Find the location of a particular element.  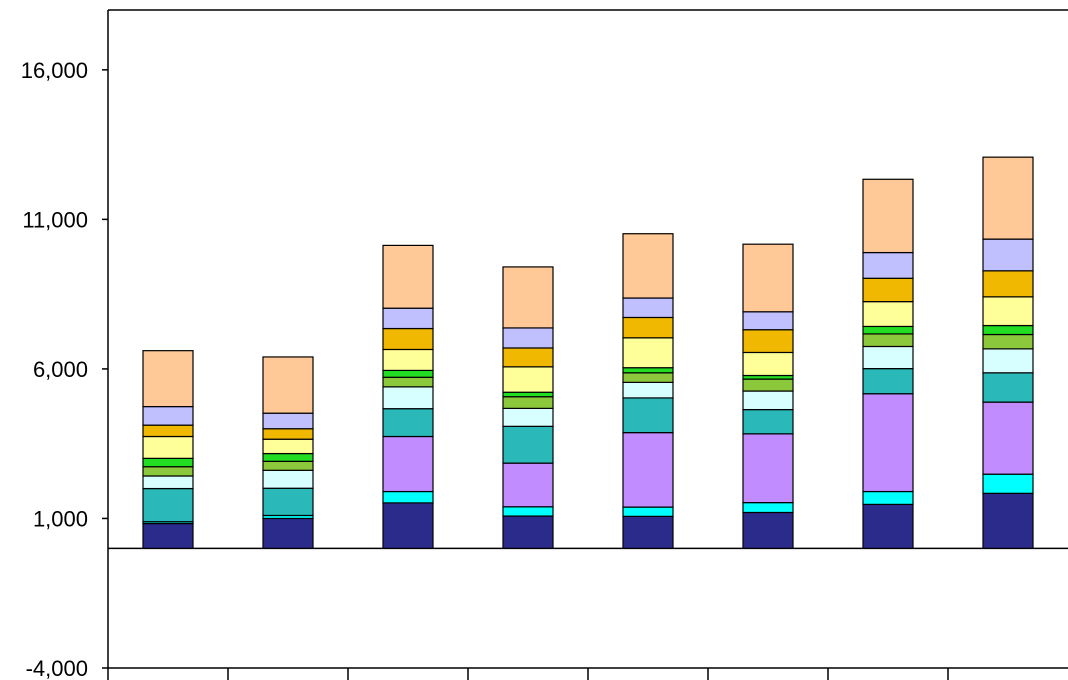

y-tick-label: -4,000 is located at coordinates (57, 668).